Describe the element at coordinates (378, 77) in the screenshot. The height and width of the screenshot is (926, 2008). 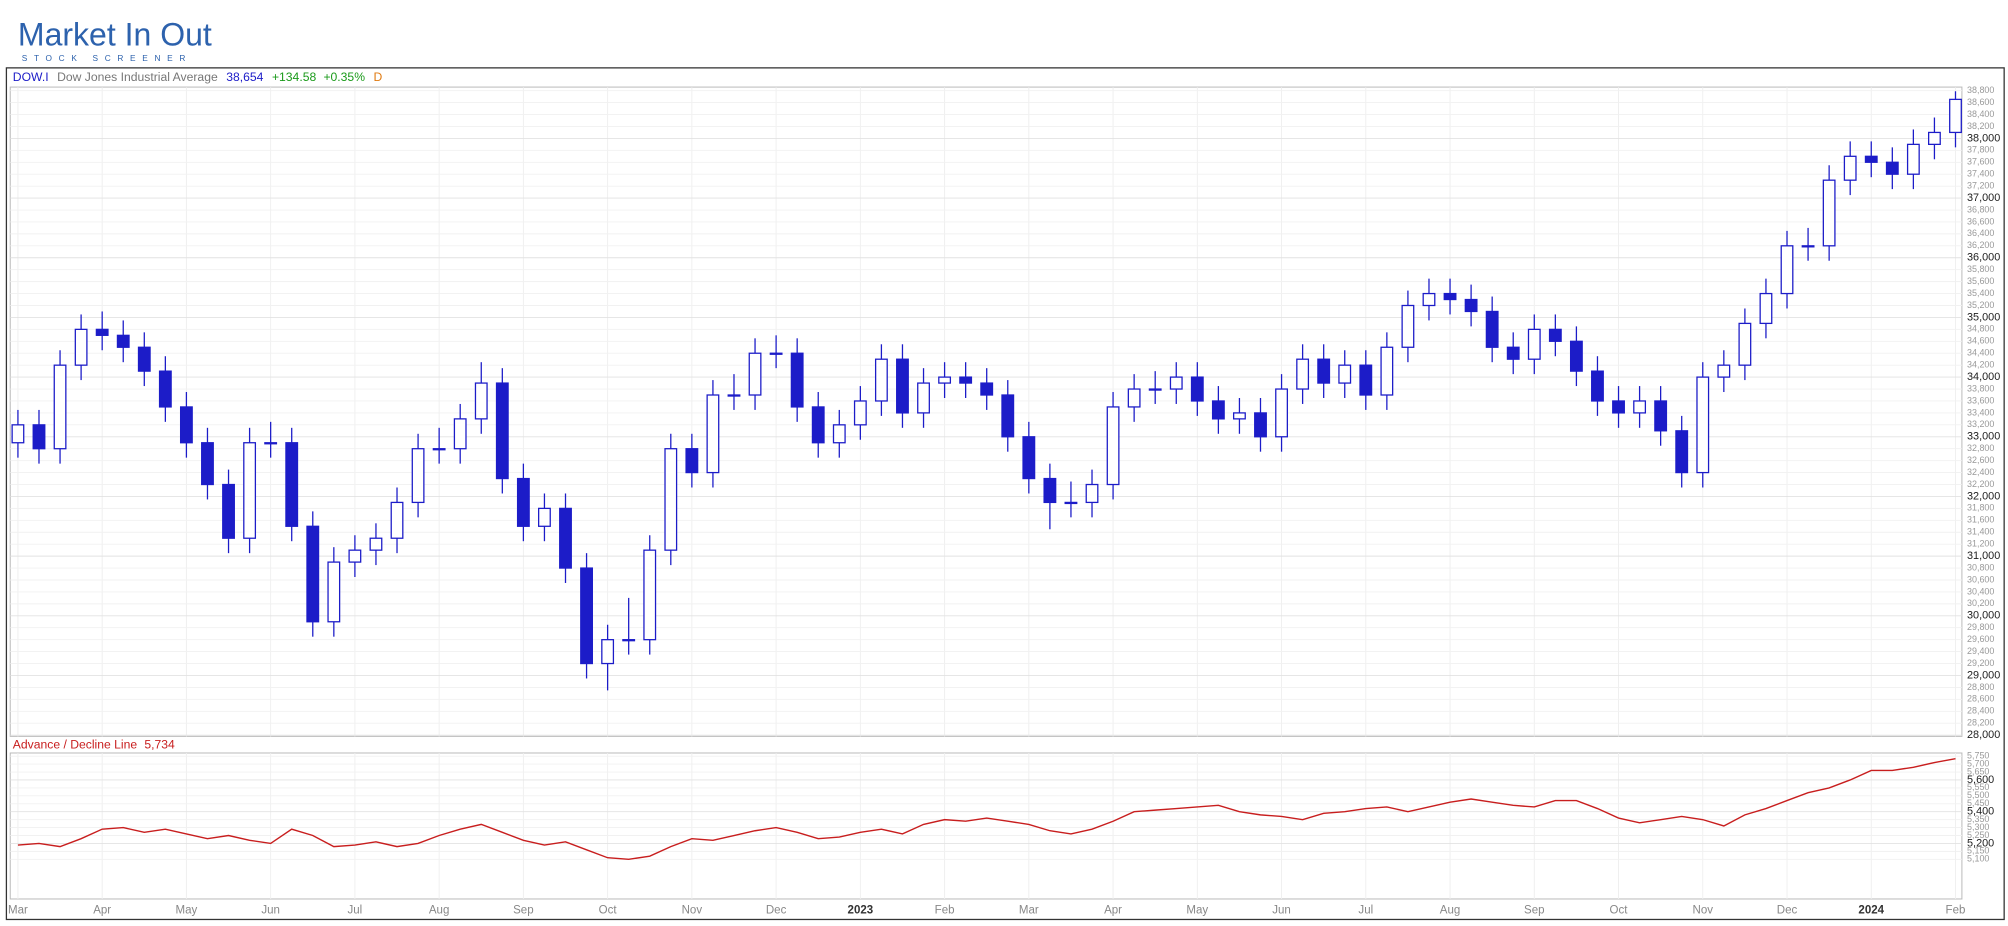
I see `period: D` at that location.